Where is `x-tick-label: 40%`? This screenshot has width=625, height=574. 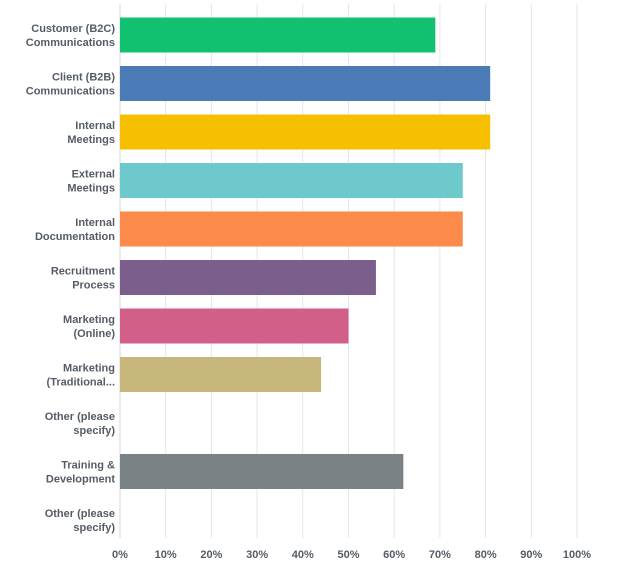 x-tick-label: 40% is located at coordinates (303, 555).